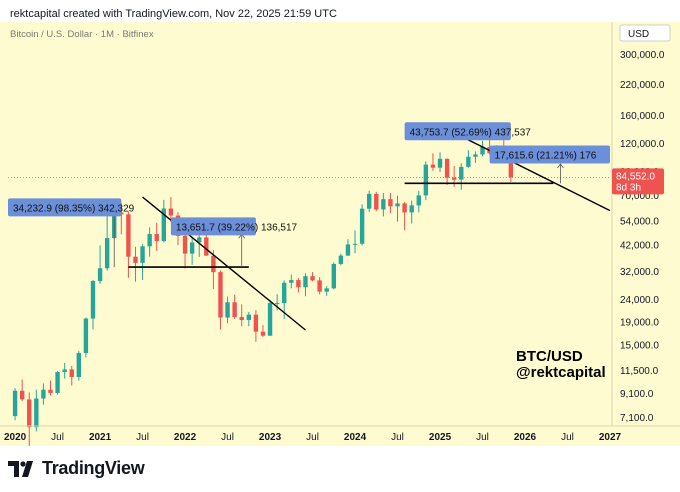  I want to click on time-tick-label: 2027, so click(610, 437).